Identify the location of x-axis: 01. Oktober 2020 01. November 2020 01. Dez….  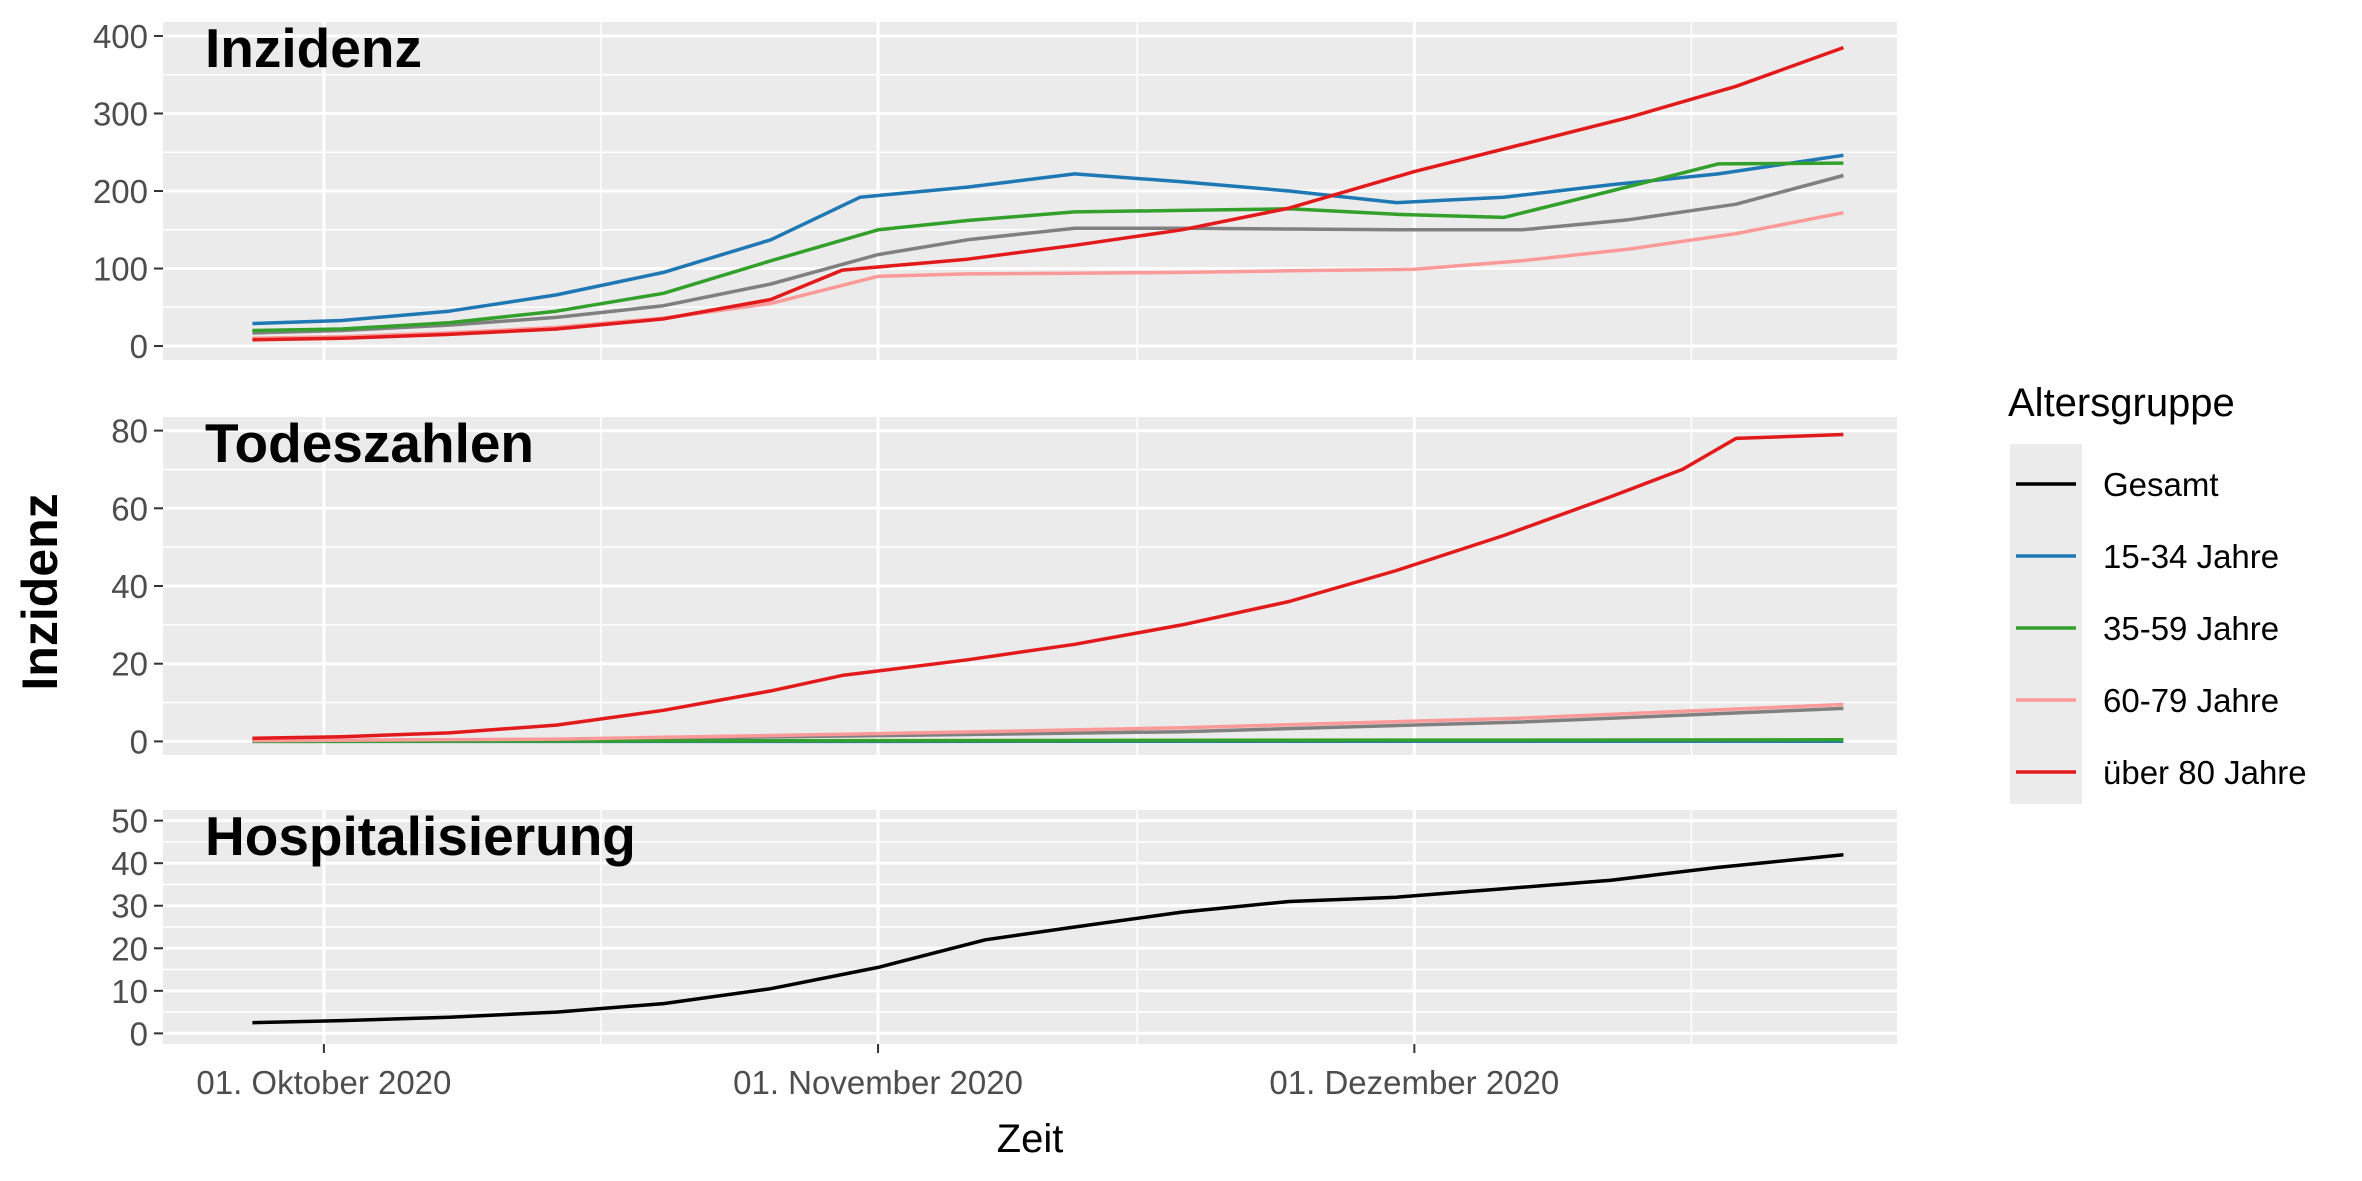
(877, 1072).